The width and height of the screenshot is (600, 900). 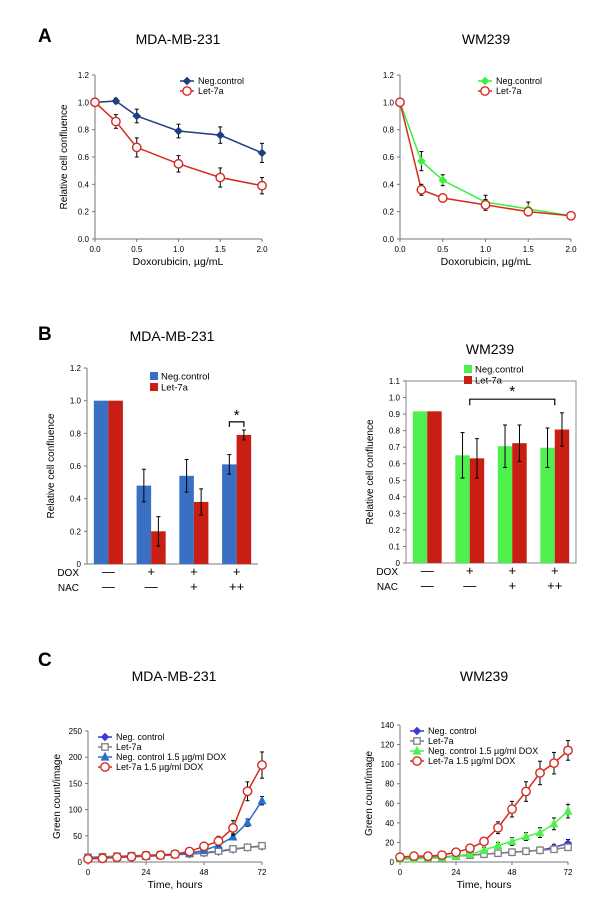 What do you see at coordinates (76, 466) in the screenshot?
I see `y-tick-label: 0.6` at bounding box center [76, 466].